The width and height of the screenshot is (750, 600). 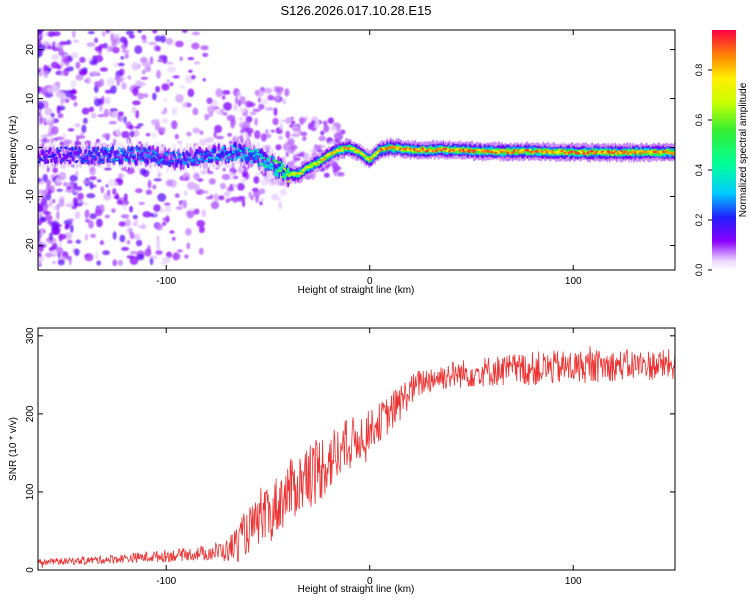 I want to click on colorbar-gradient, so click(x=724, y=150).